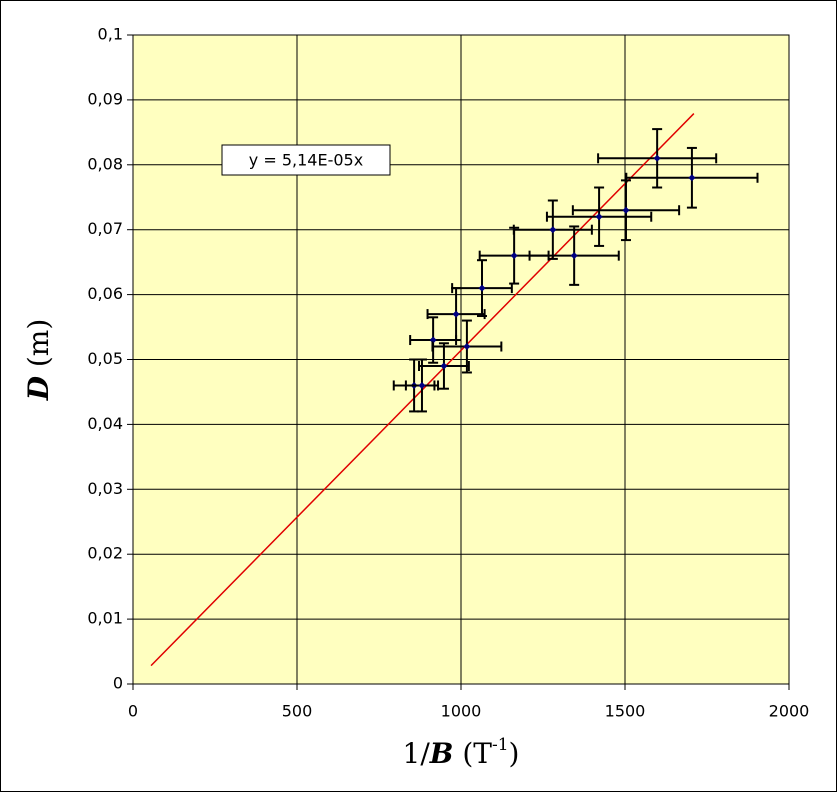  Describe the element at coordinates (441, 753) in the screenshot. I see `x-axis-label-part: B` at that location.